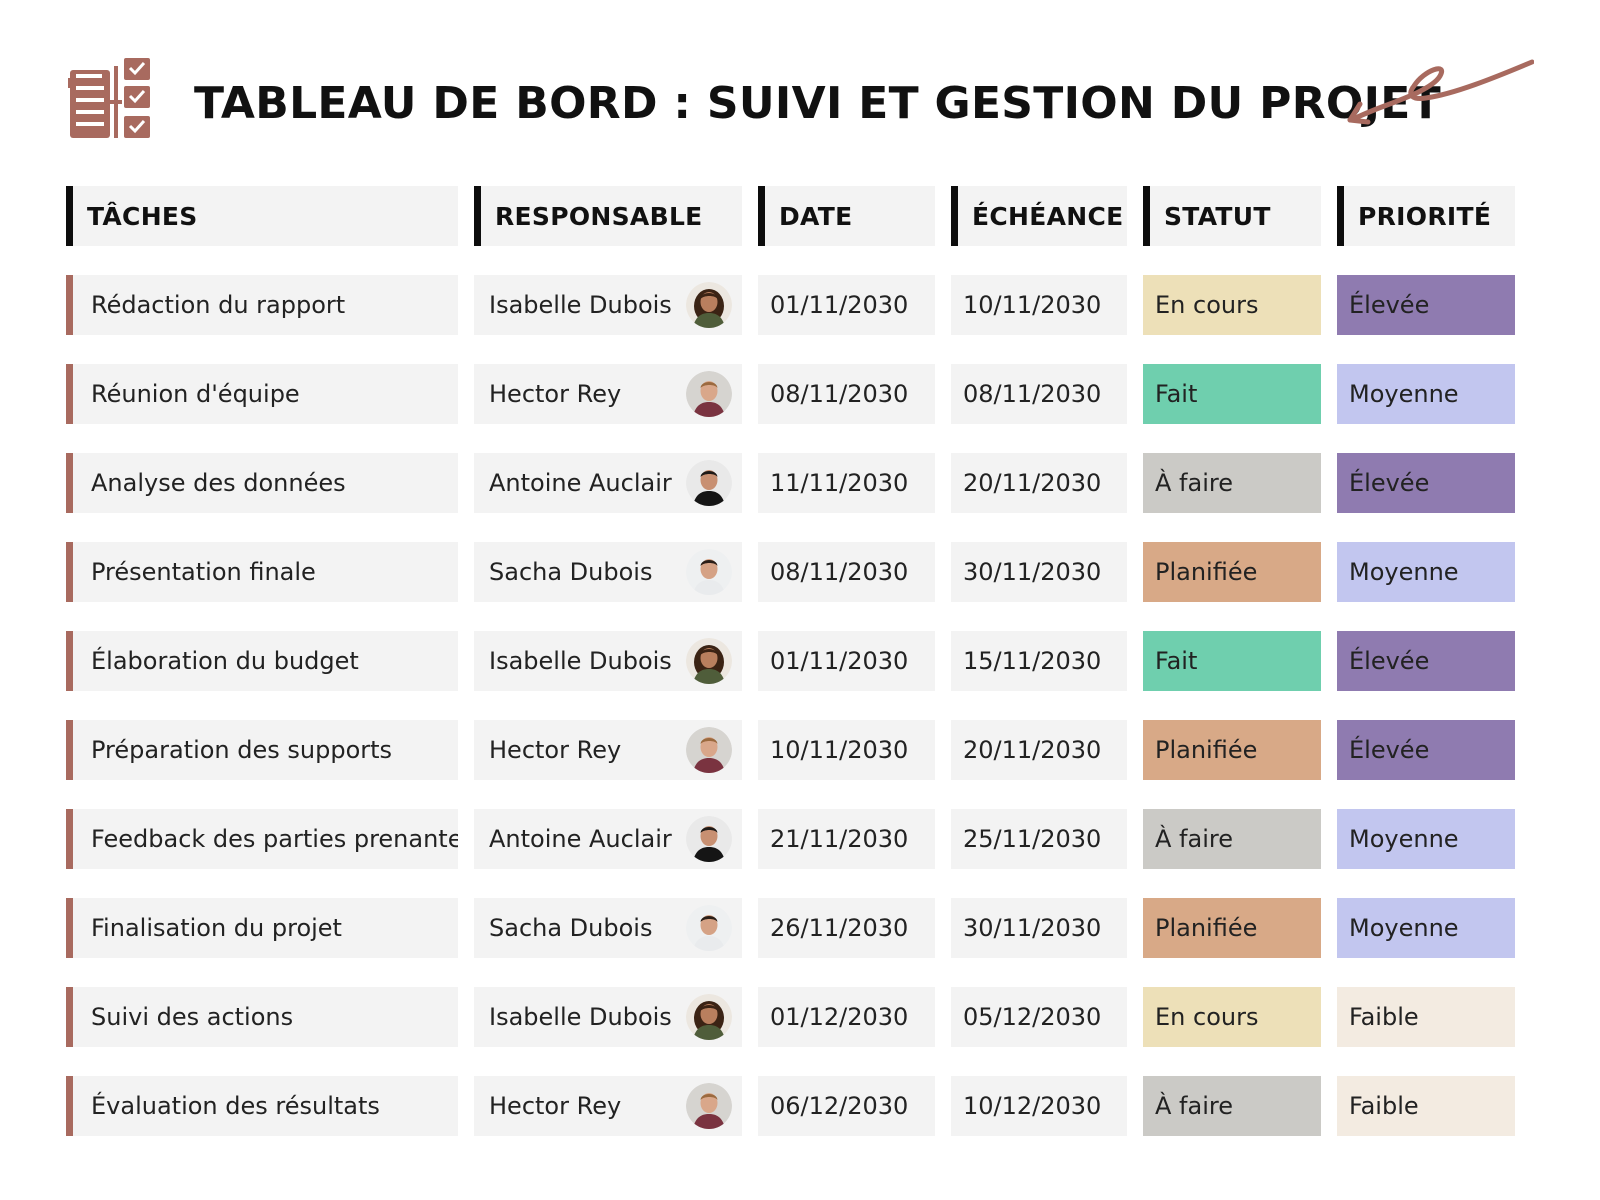 The height and width of the screenshot is (1200, 1600). Describe the element at coordinates (1039, 661) in the screenshot. I see `due-date: 15/11/2030` at that location.